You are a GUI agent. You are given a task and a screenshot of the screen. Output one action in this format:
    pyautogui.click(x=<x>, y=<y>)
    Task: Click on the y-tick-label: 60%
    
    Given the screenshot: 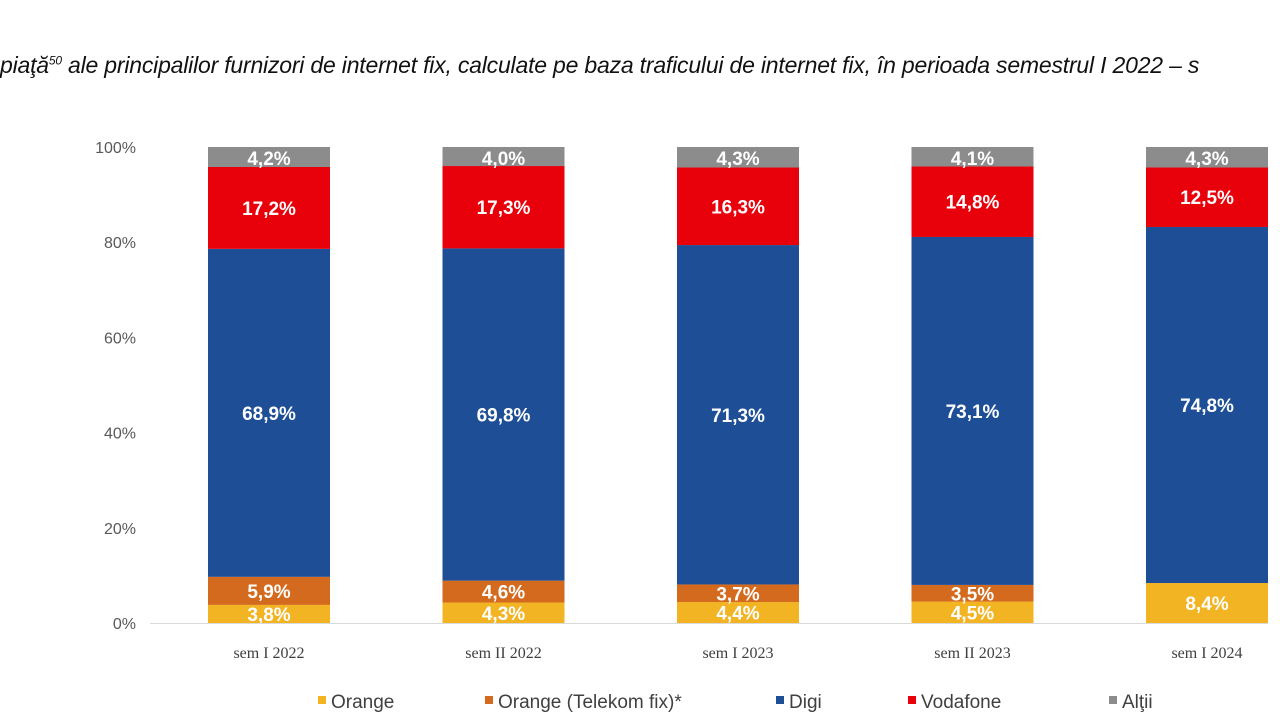 What is the action you would take?
    pyautogui.click(x=120, y=338)
    